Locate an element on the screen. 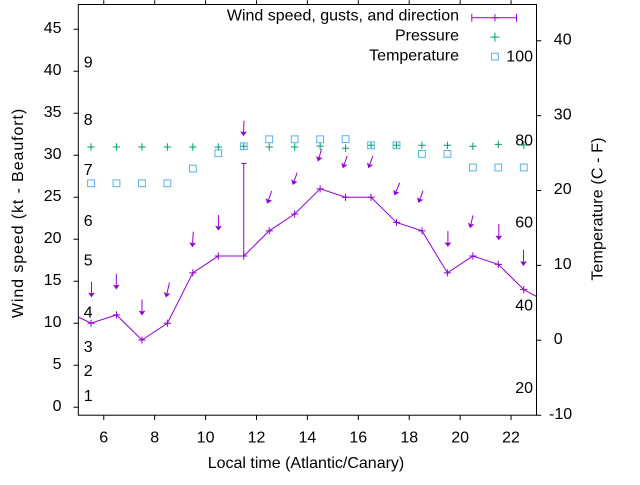  svg-text: -10 is located at coordinates (560, 414).